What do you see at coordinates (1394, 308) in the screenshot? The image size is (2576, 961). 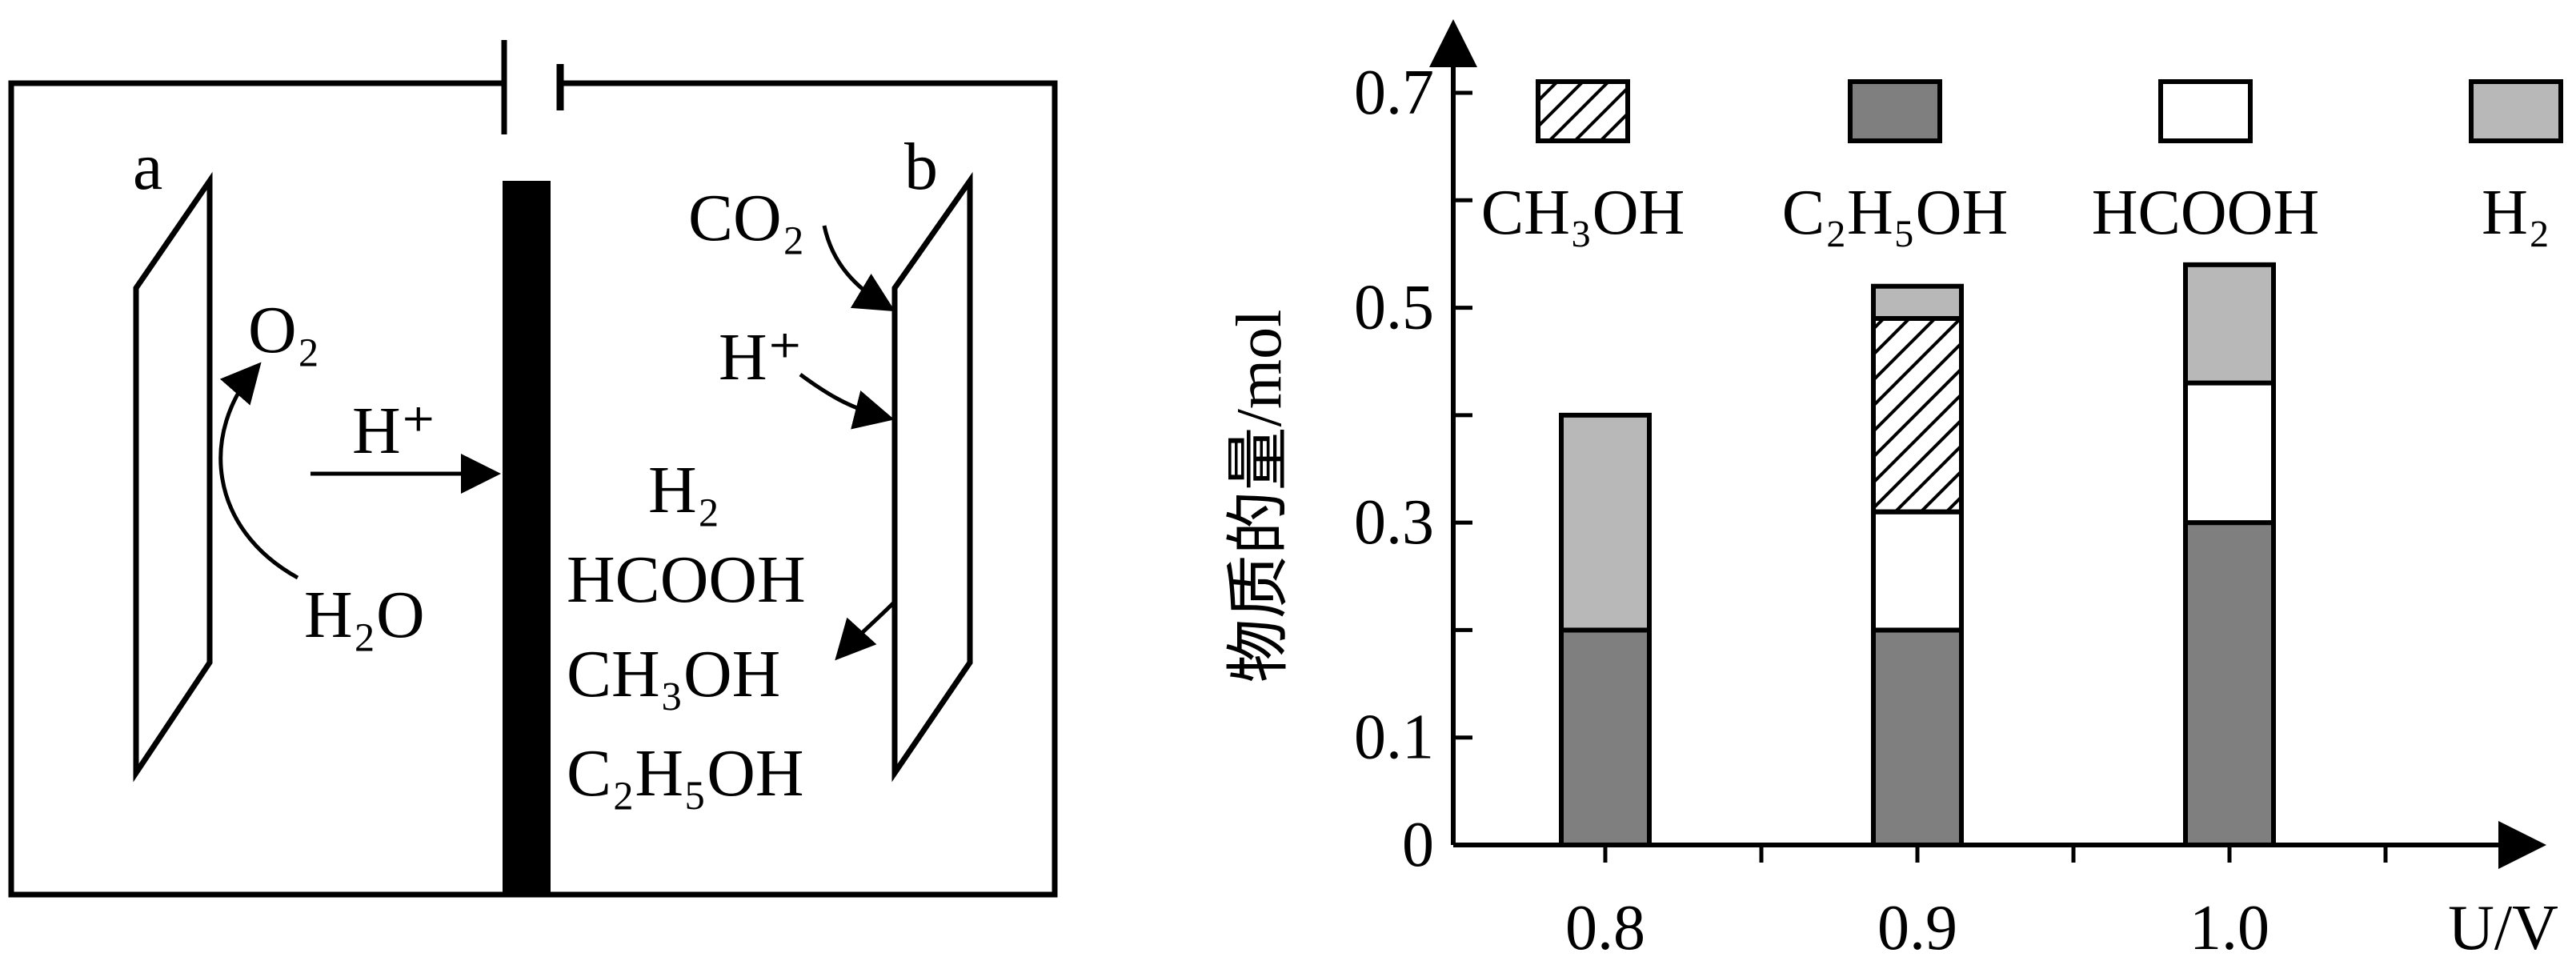 I see `y-tick-label: 0.5` at bounding box center [1394, 308].